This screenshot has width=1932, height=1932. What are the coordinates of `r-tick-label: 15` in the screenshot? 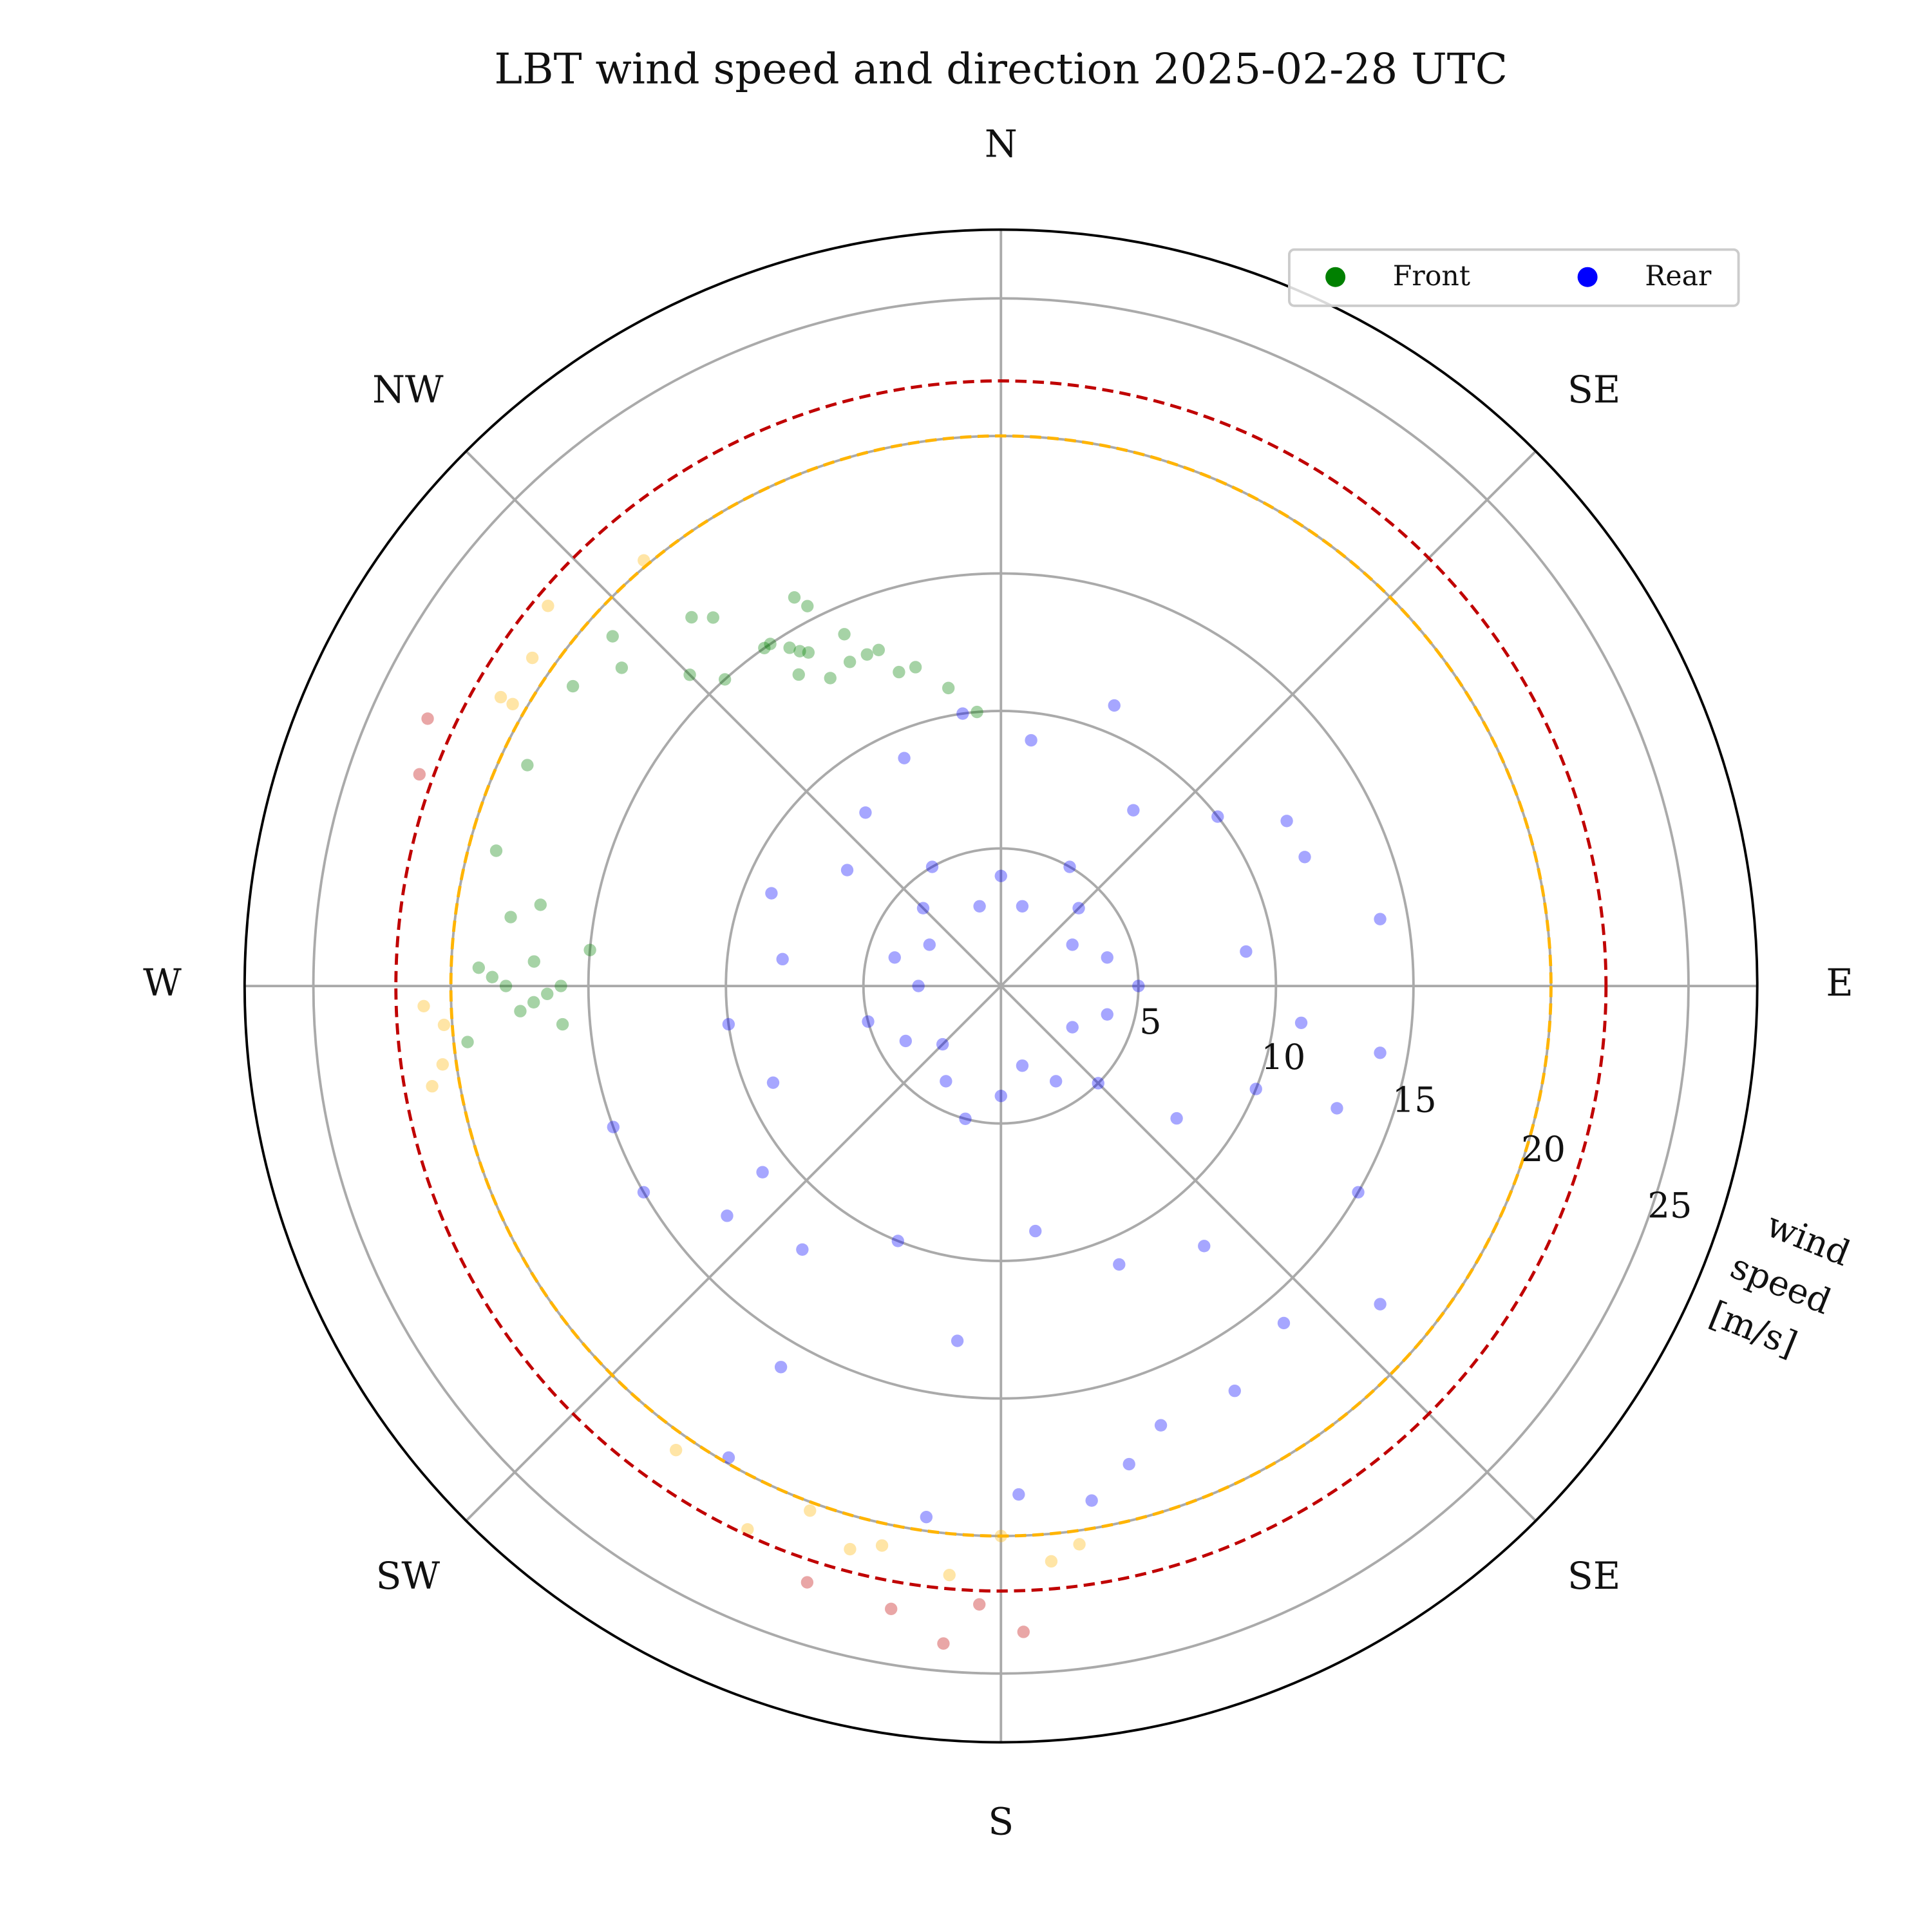 It's located at (1415, 1099).